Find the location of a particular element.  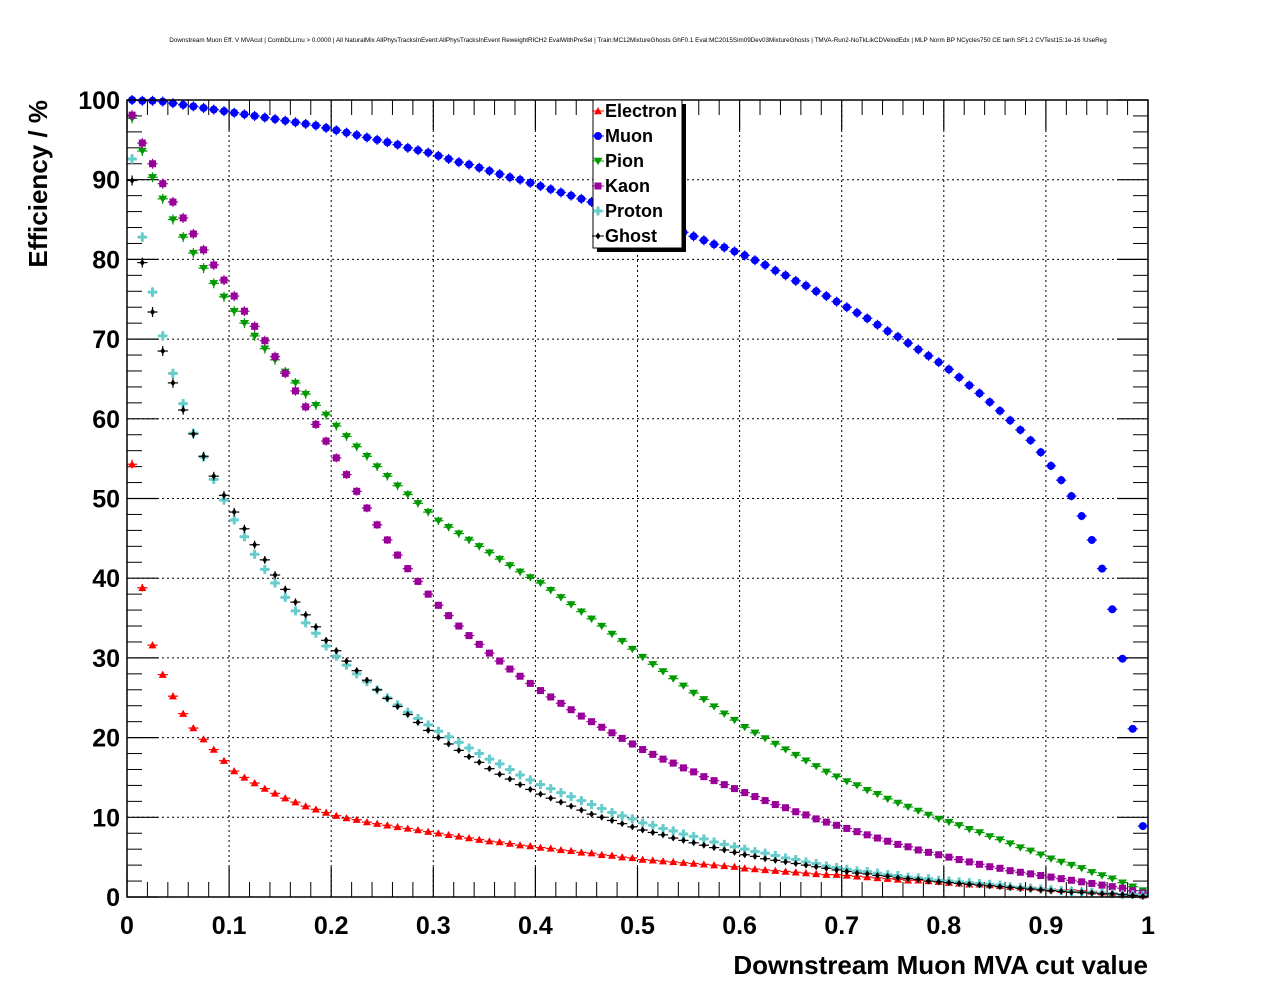

diamond-marker-icon is located at coordinates (598, 236).